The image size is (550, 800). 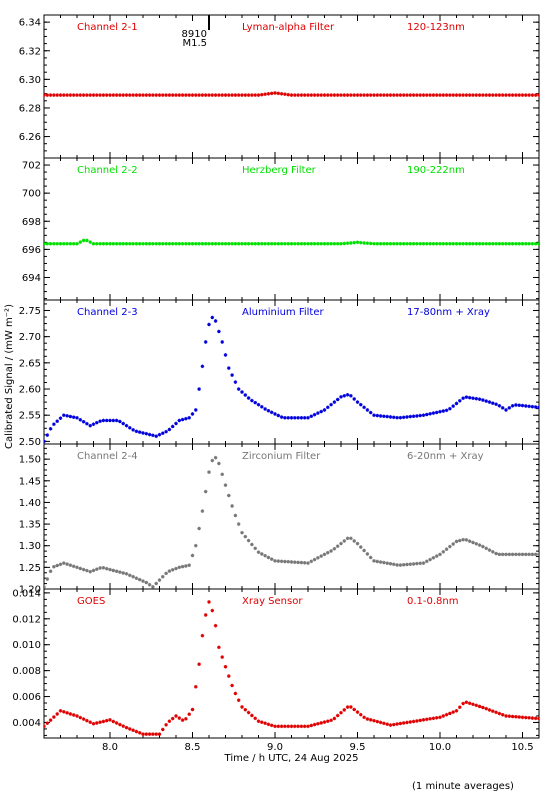 What do you see at coordinates (281, 456) in the screenshot?
I see `channel-2-4-filter-label: Zirconium Filter` at bounding box center [281, 456].